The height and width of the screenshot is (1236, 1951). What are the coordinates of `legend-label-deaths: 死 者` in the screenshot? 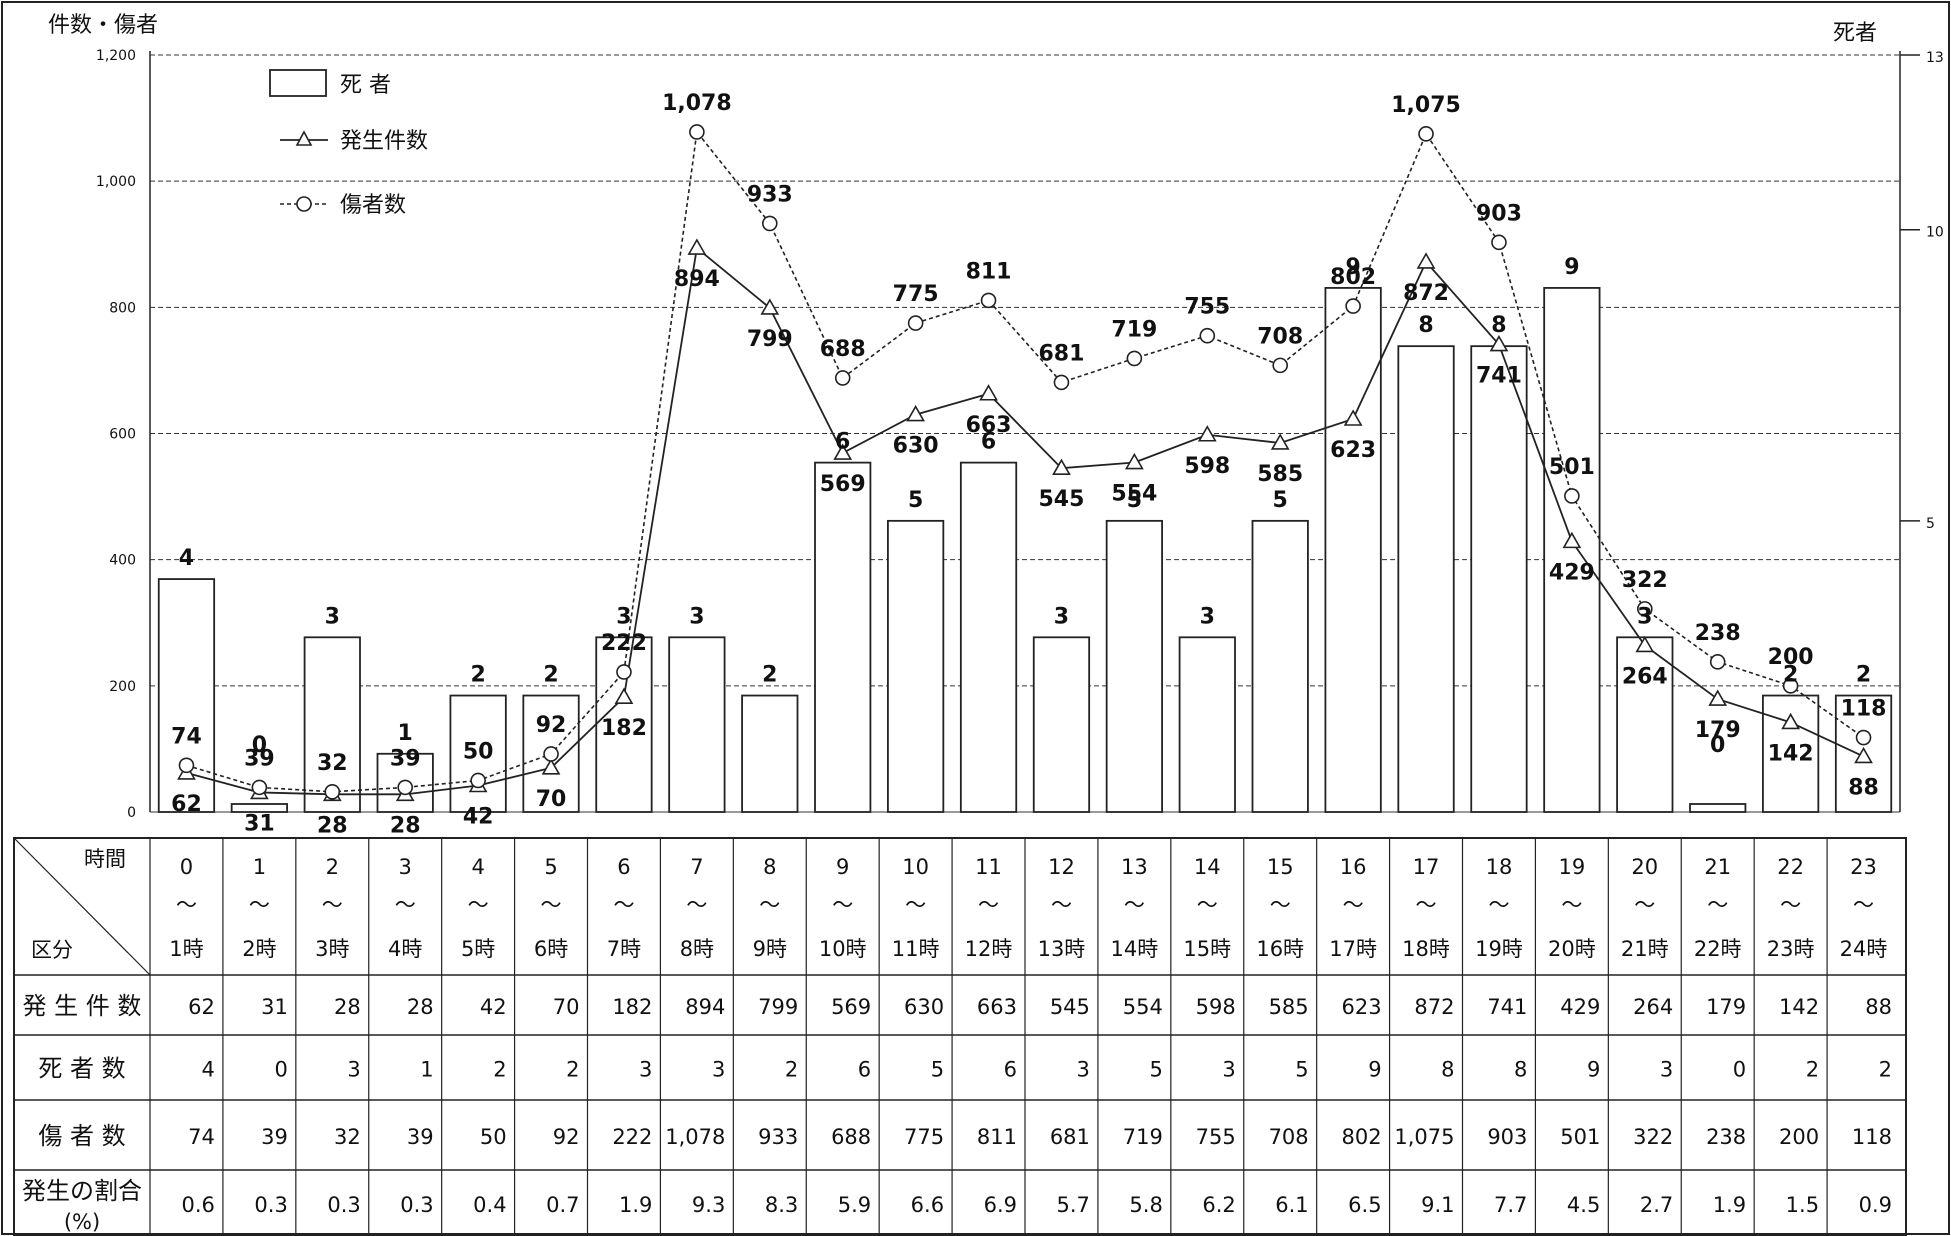 It's located at (365, 85).